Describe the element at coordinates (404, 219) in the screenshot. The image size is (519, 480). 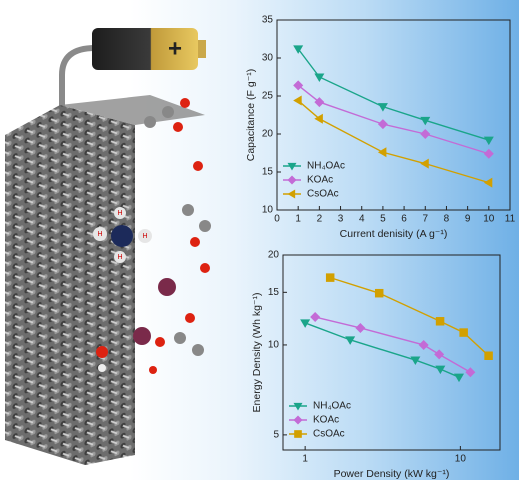
I see `x-tick-label: 6` at that location.